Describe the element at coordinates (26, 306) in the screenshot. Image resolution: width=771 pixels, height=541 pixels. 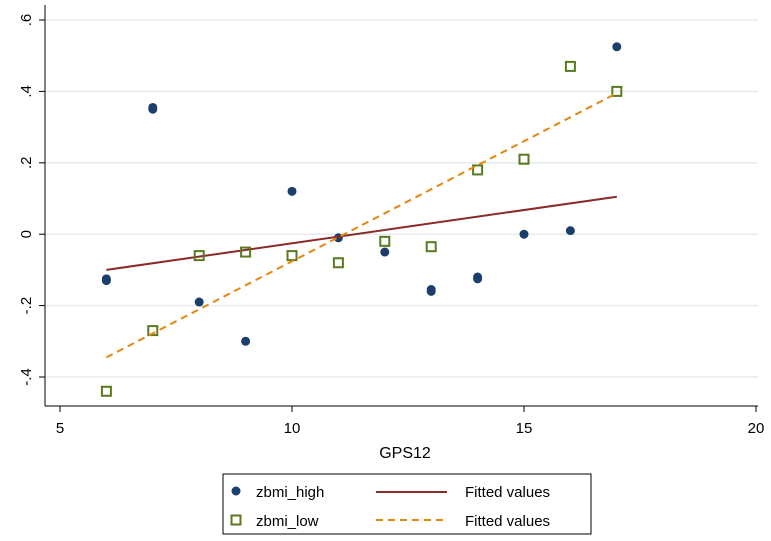
I see `y-tick-label: -.2` at that location.